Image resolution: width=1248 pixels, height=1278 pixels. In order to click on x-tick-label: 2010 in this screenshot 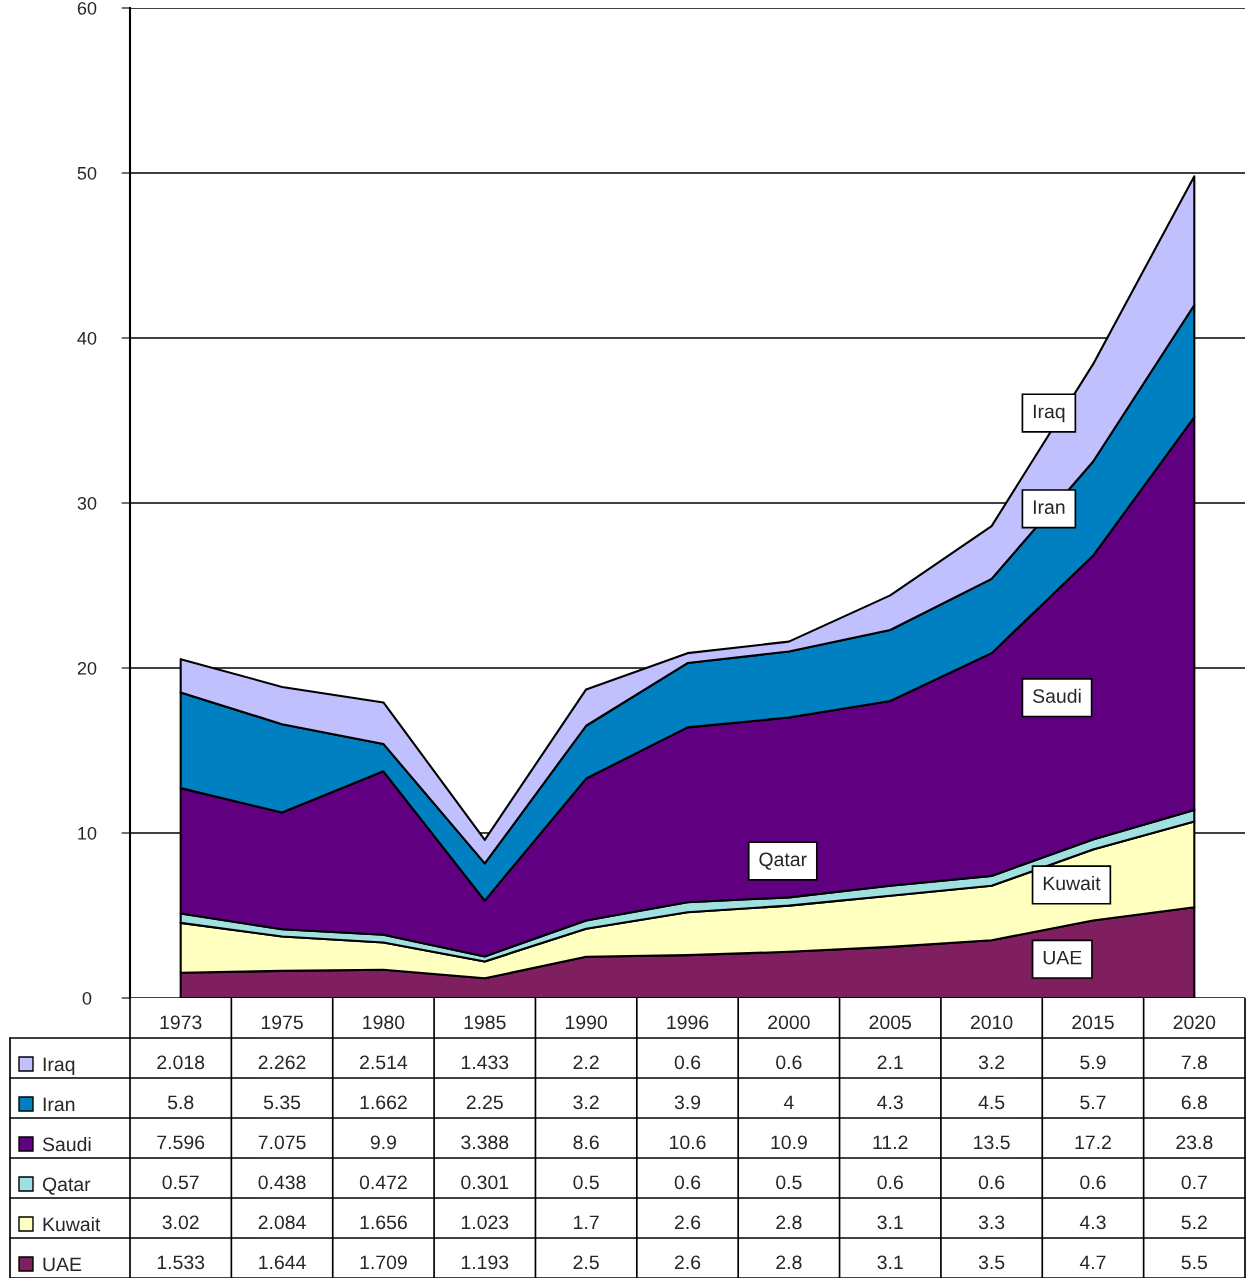, I will do `click(991, 1022)`.